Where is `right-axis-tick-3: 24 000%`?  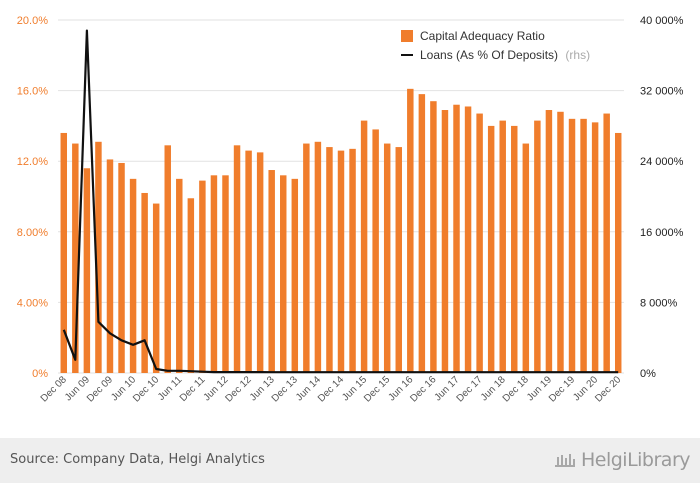
right-axis-tick-3: 24 000% is located at coordinates (662, 162).